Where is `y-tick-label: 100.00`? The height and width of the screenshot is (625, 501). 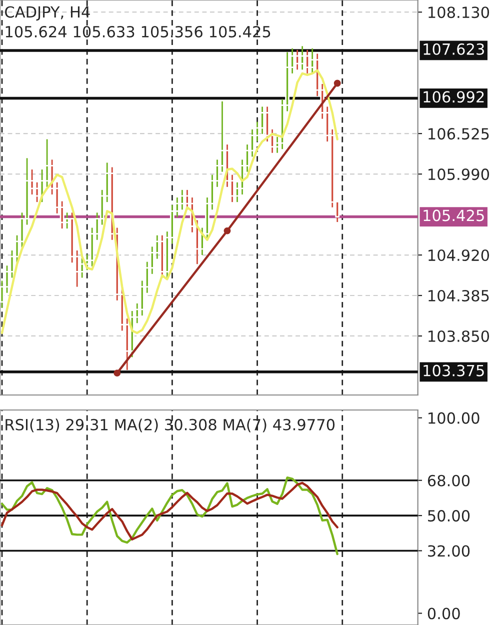
y-tick-label: 100.00 is located at coordinates (454, 418).